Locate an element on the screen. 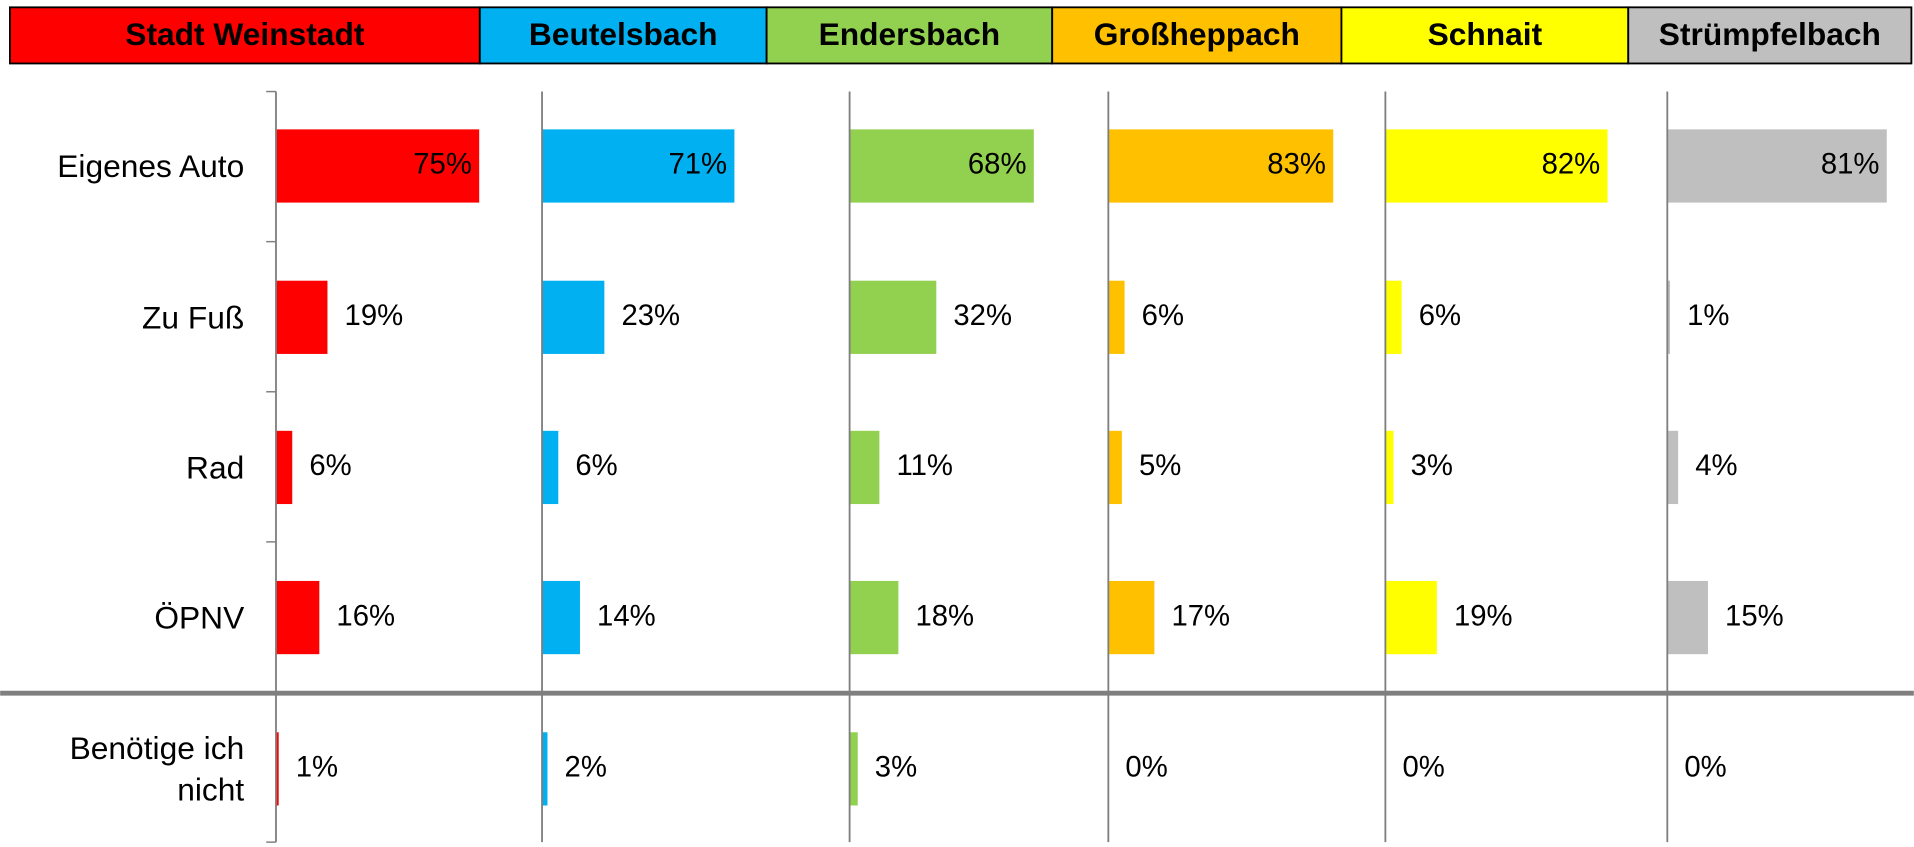  header-label: Stadt Weinstadt is located at coordinates (245, 34).